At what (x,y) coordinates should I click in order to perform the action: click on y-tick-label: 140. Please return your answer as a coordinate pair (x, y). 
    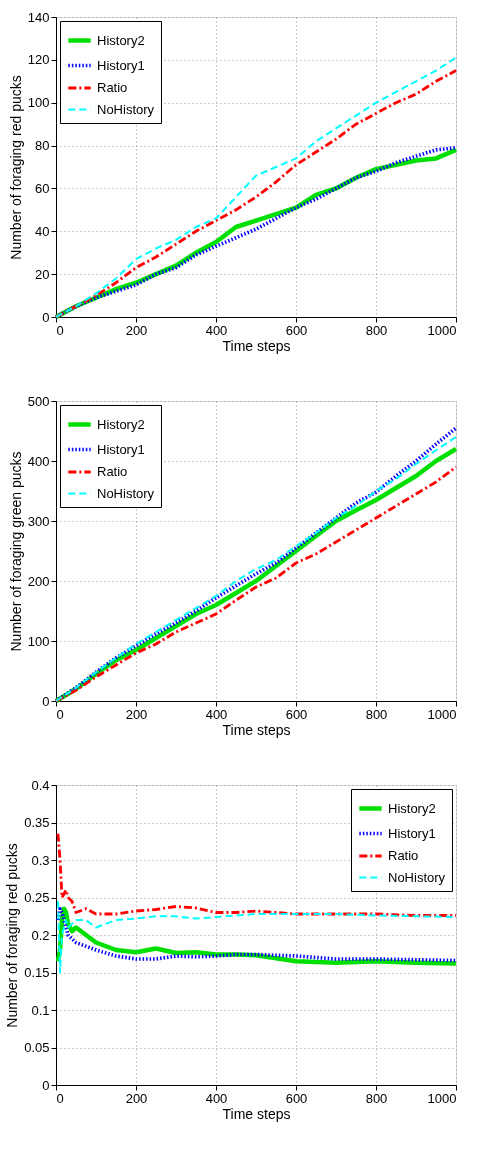
    Looking at the image, I should click on (38, 17).